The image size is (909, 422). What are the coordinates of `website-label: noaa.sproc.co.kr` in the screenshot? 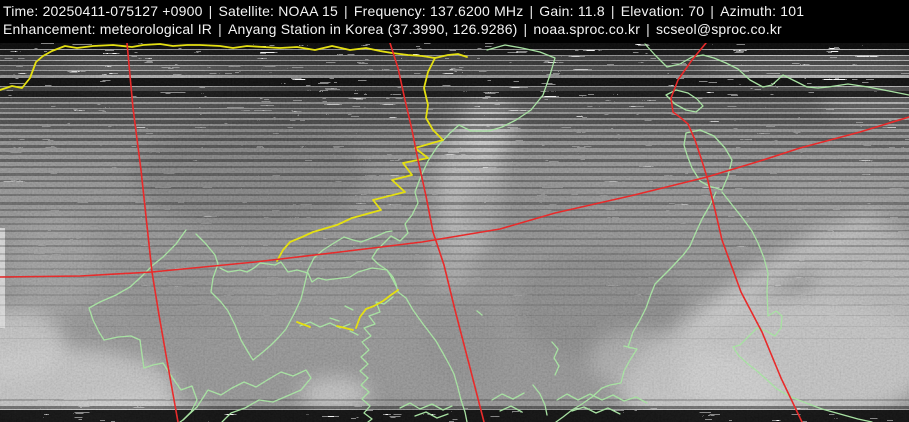 It's located at (587, 29).